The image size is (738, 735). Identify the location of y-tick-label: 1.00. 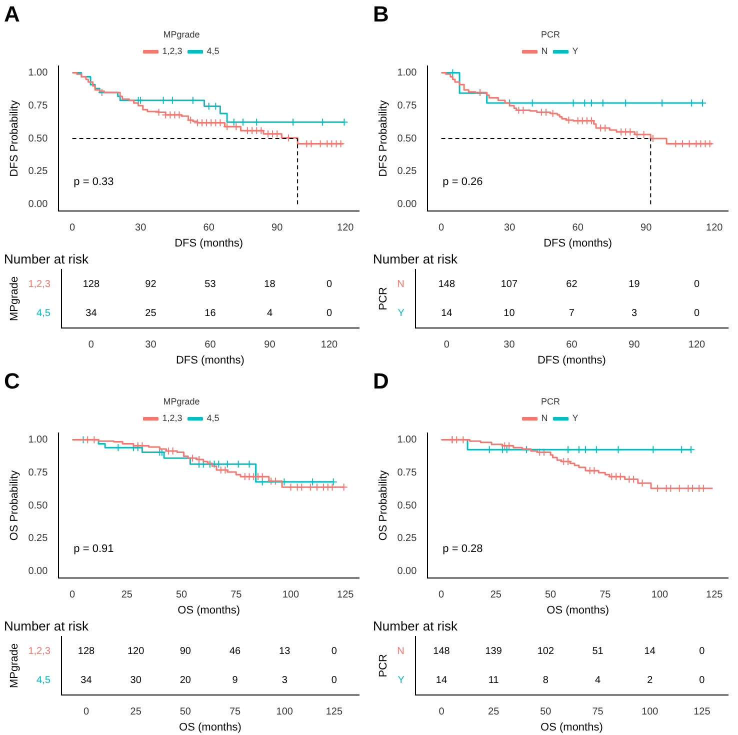
(38, 440).